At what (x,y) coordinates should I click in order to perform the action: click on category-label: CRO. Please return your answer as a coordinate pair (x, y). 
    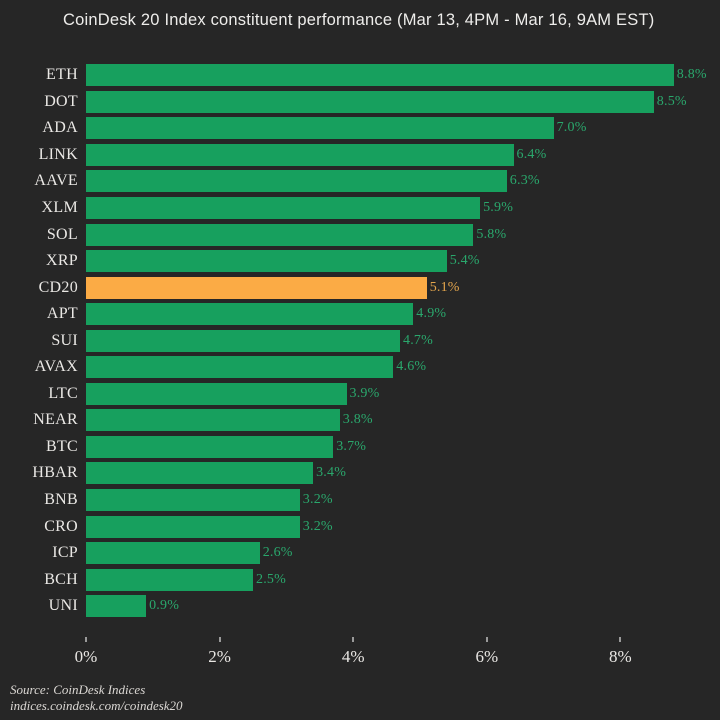
    Looking at the image, I should click on (61, 526).